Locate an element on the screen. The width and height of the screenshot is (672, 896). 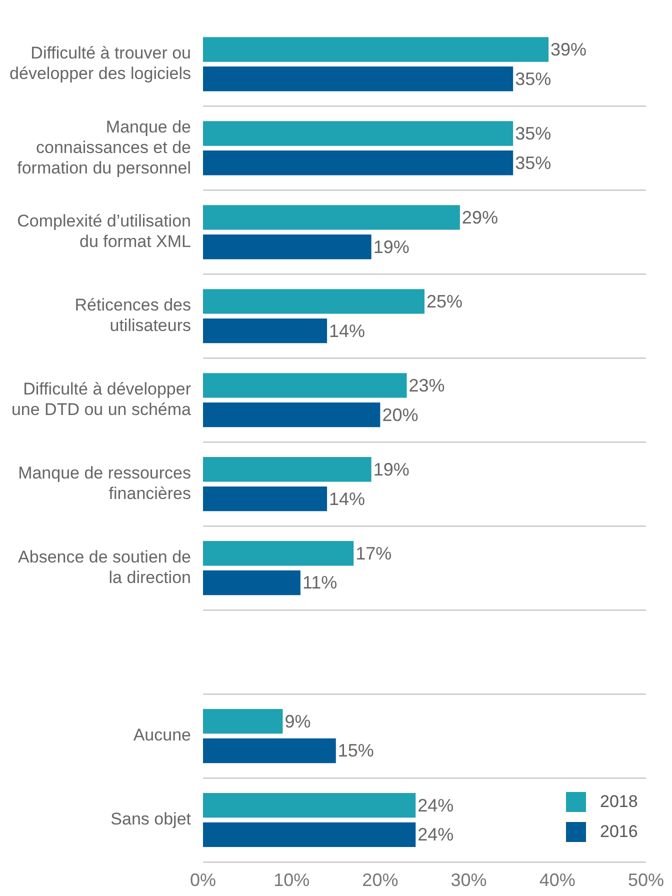
y-tick-label: Manque de ressources financières is located at coordinates (104, 483).